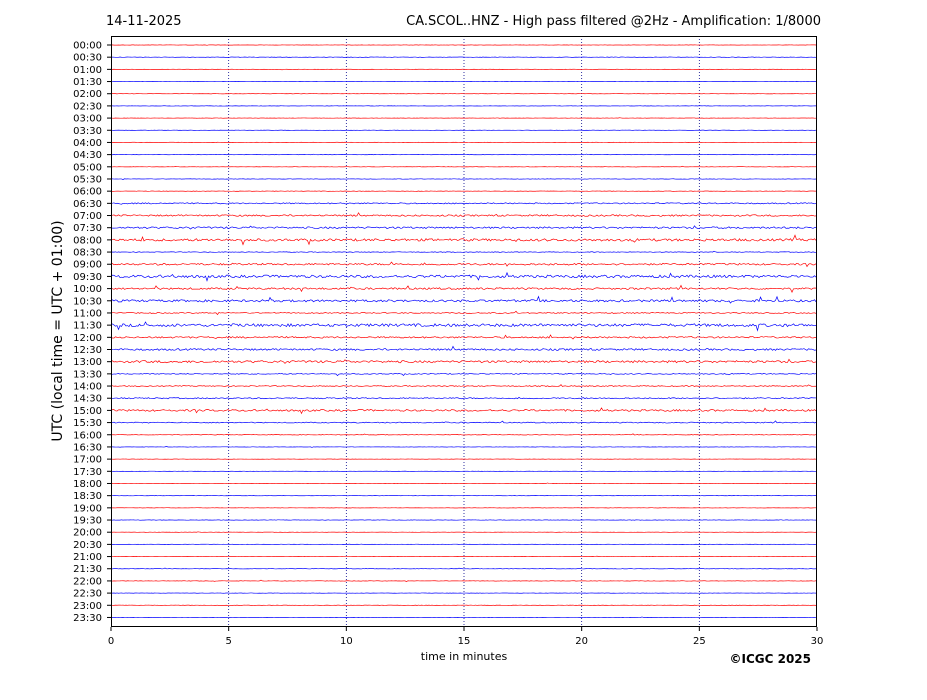  I want to click on row-time-label: 12:30, so click(87, 350).